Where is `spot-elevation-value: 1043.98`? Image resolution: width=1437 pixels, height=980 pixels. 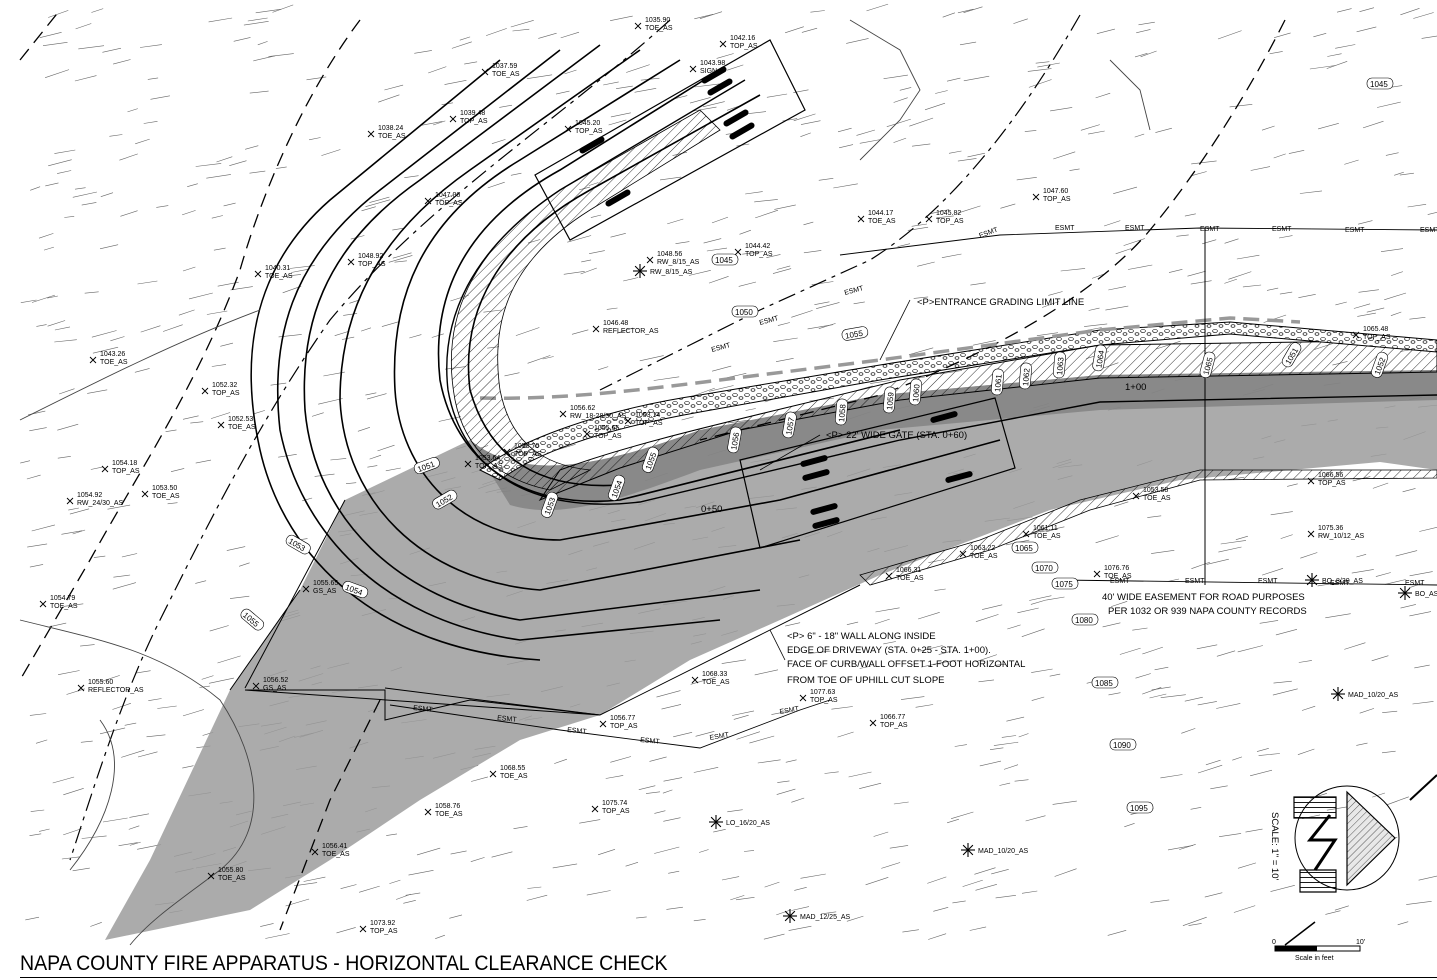 spot-elevation-value: 1043.98 is located at coordinates (712, 63).